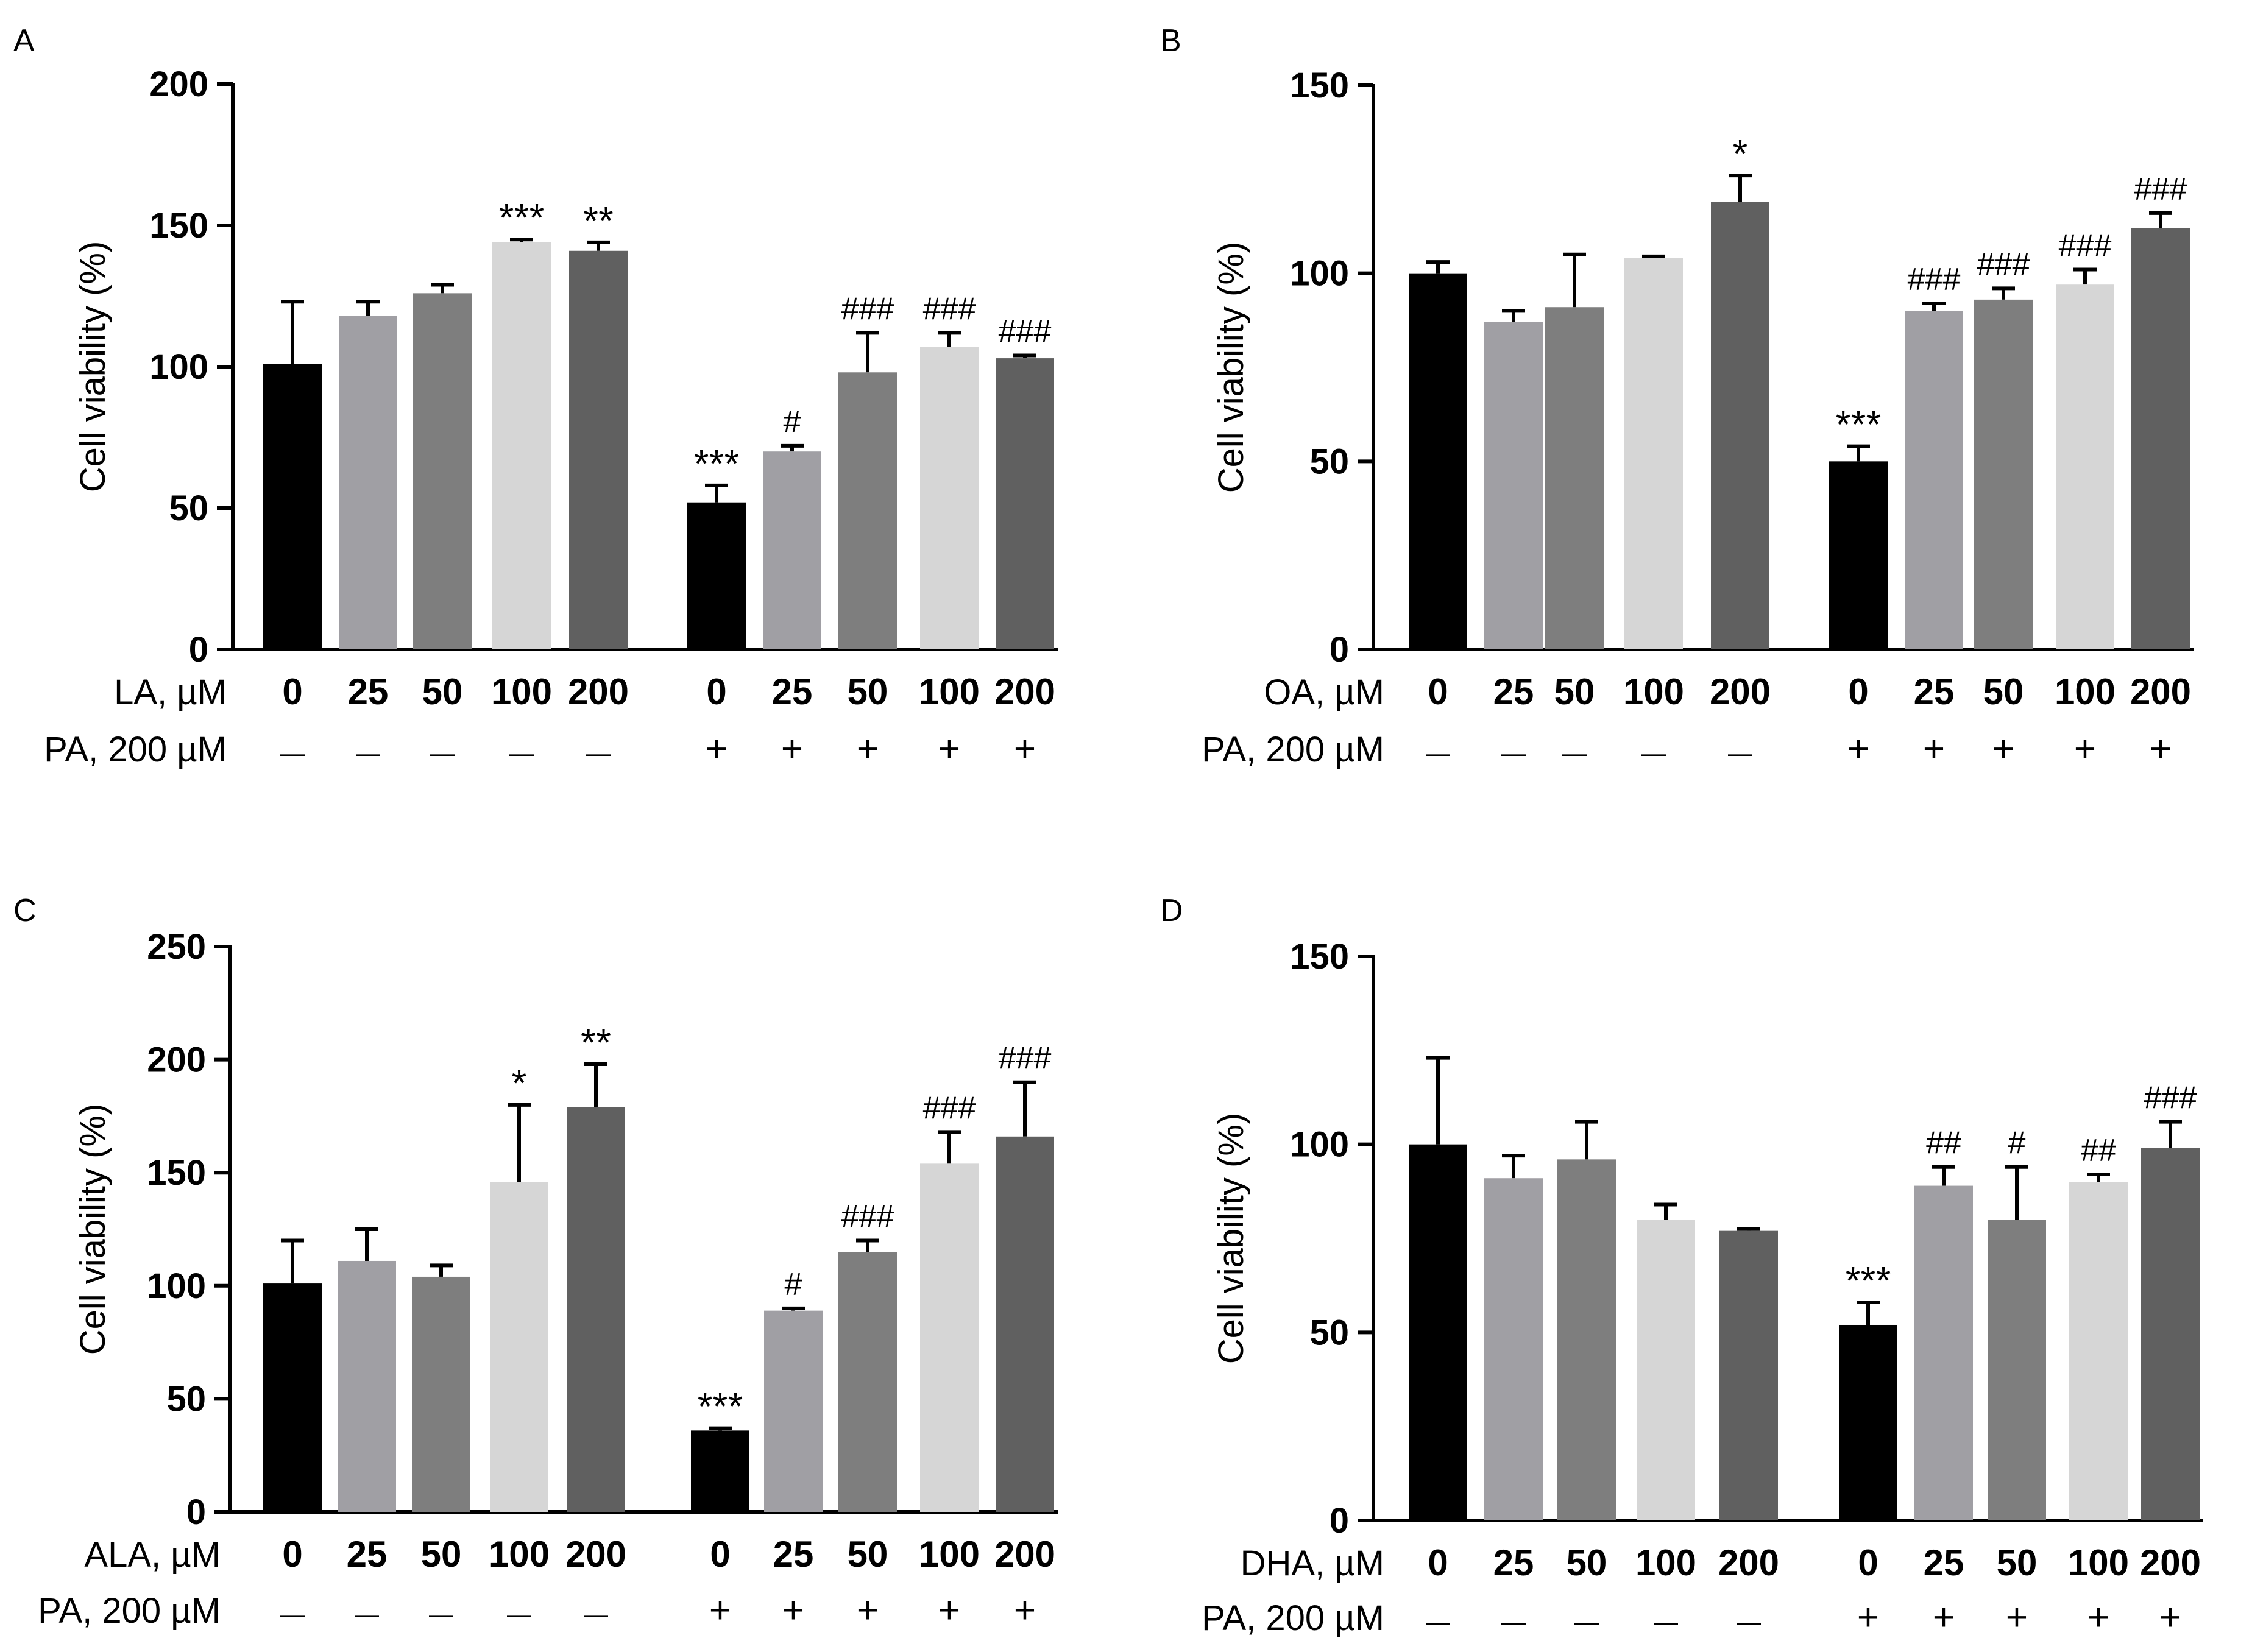 The image size is (2252, 1652). I want to click on significance-label-a: ***, so click(522, 217).